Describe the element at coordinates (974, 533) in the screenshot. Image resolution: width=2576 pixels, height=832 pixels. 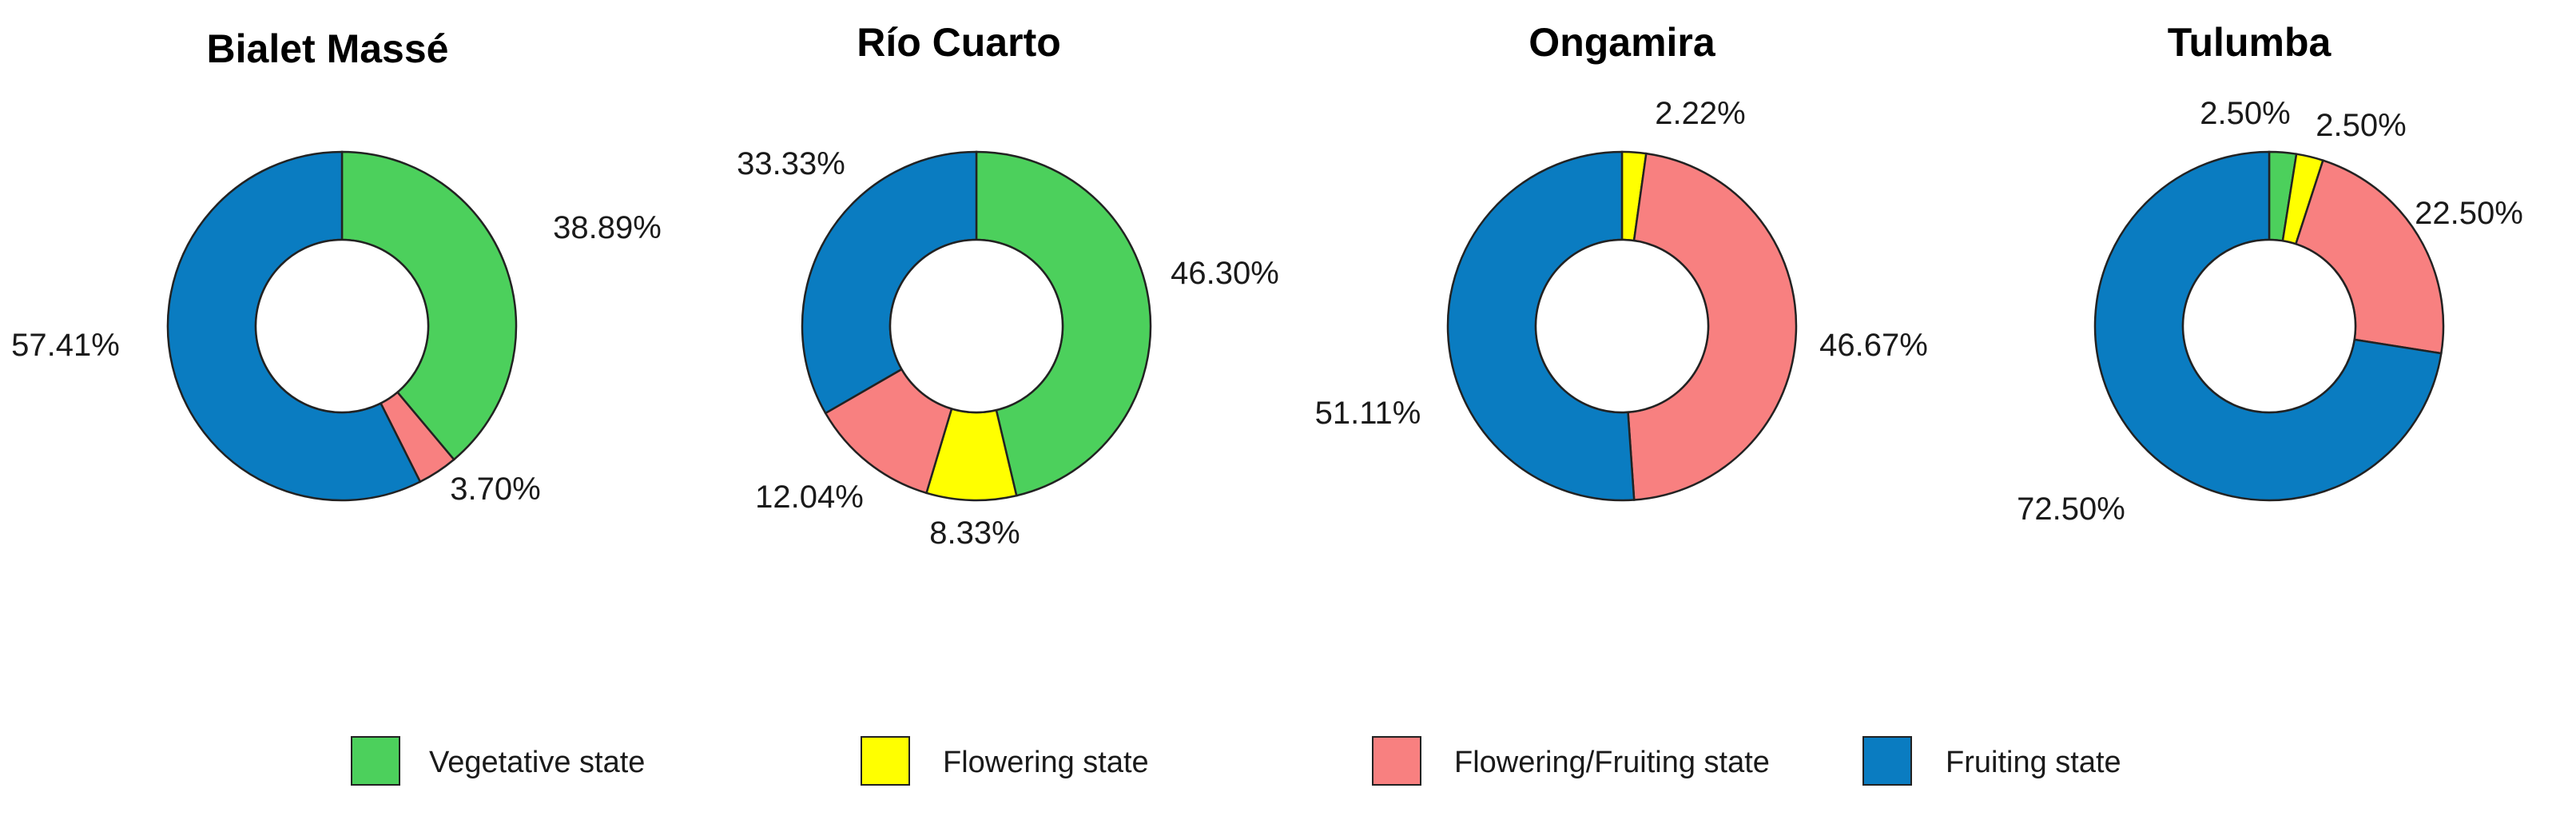
I see `data-label-flowering: 8.33%` at that location.